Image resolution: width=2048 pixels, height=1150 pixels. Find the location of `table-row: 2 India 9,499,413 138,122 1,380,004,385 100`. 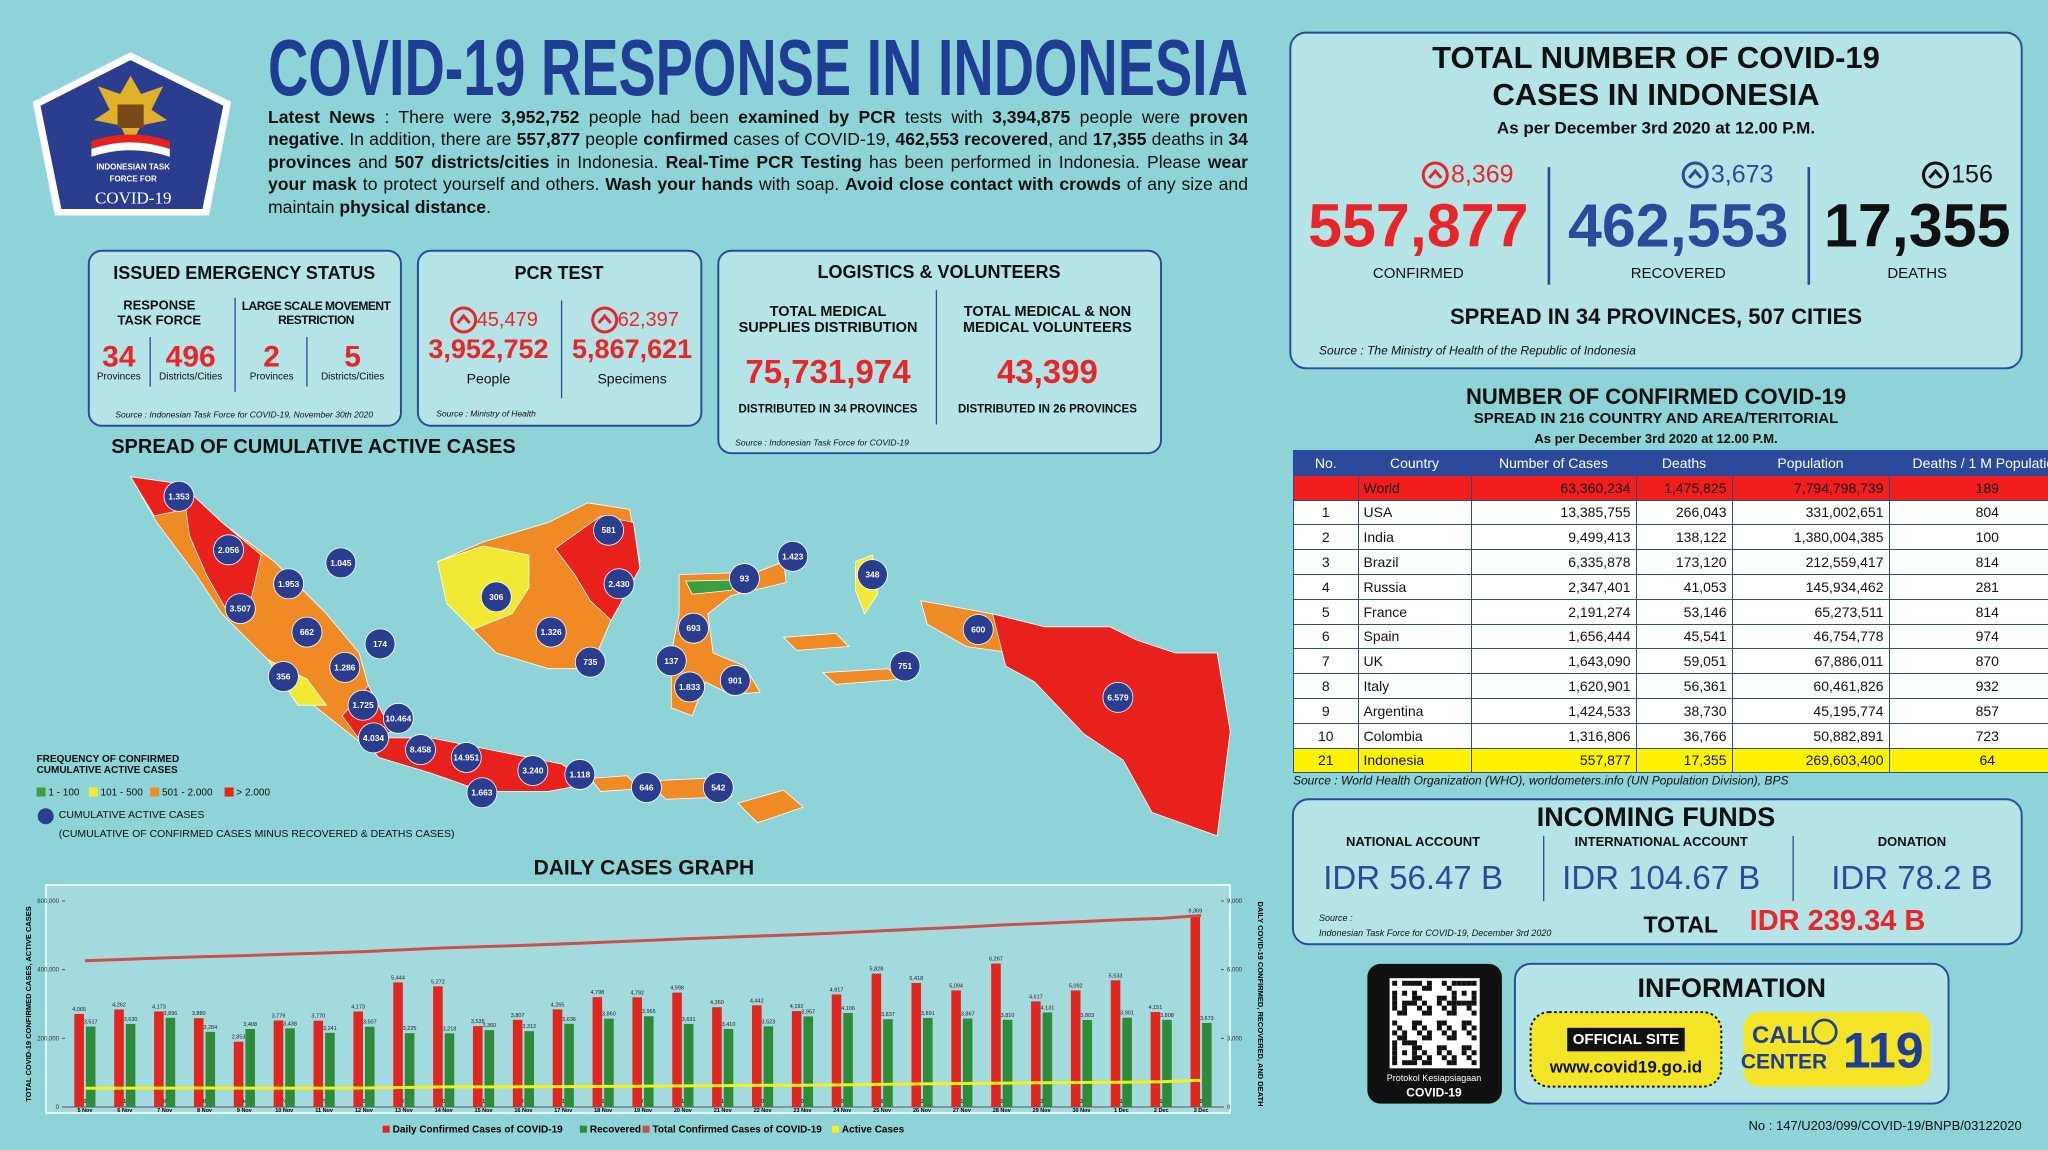

table-row: 2 India 9,499,413 138,122 1,380,004,385 100 is located at coordinates (1670, 537).